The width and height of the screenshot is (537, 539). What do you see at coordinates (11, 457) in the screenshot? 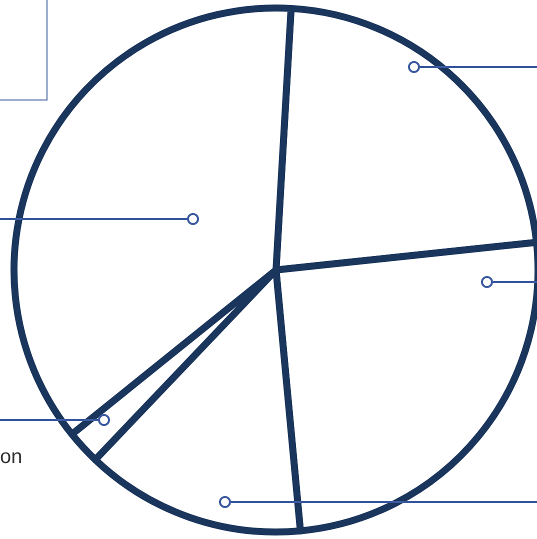
I see `text: on` at bounding box center [11, 457].